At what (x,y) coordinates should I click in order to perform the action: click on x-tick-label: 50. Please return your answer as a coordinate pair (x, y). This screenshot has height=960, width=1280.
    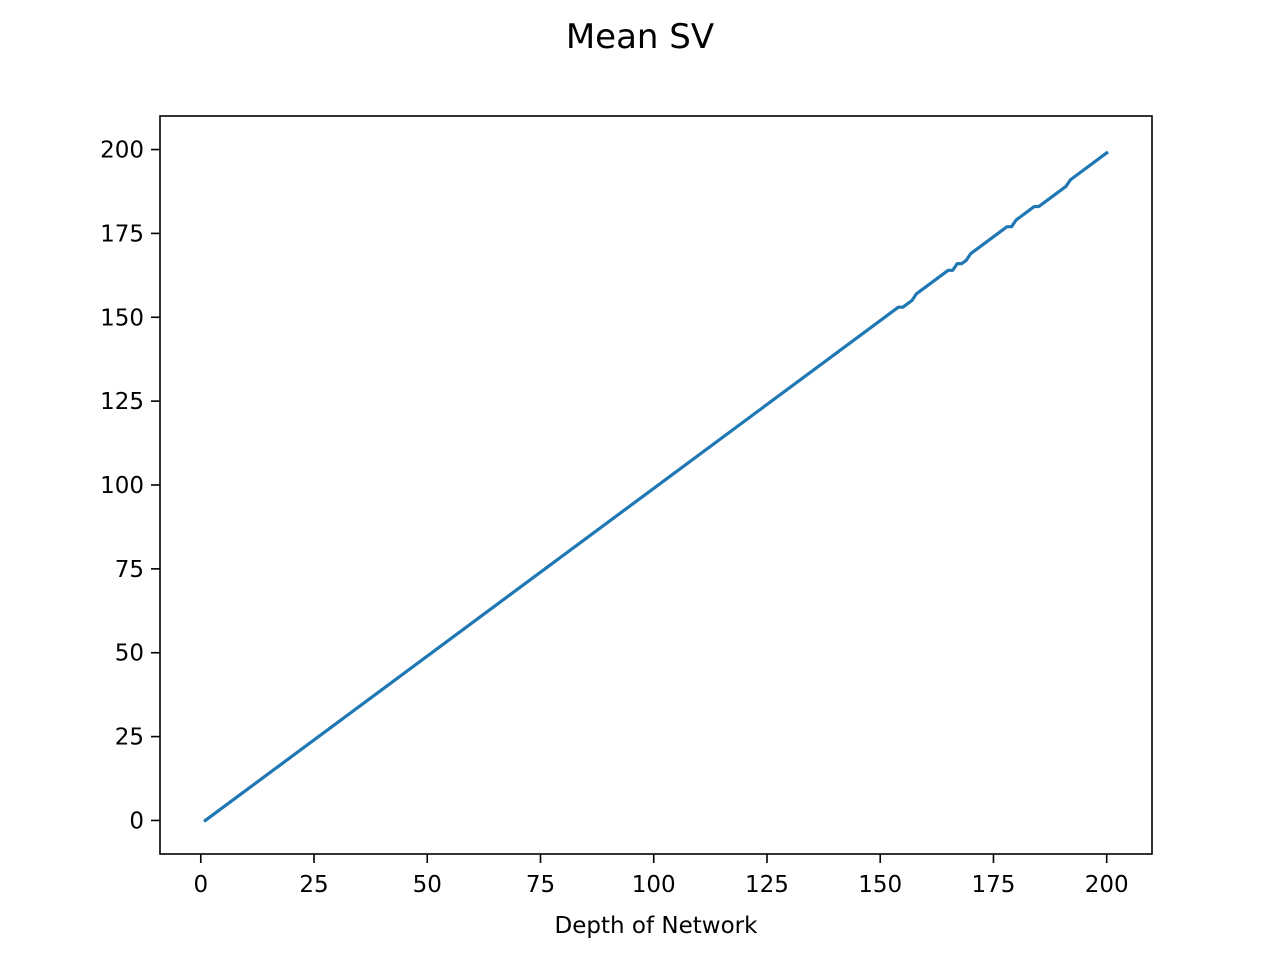
    Looking at the image, I should click on (427, 885).